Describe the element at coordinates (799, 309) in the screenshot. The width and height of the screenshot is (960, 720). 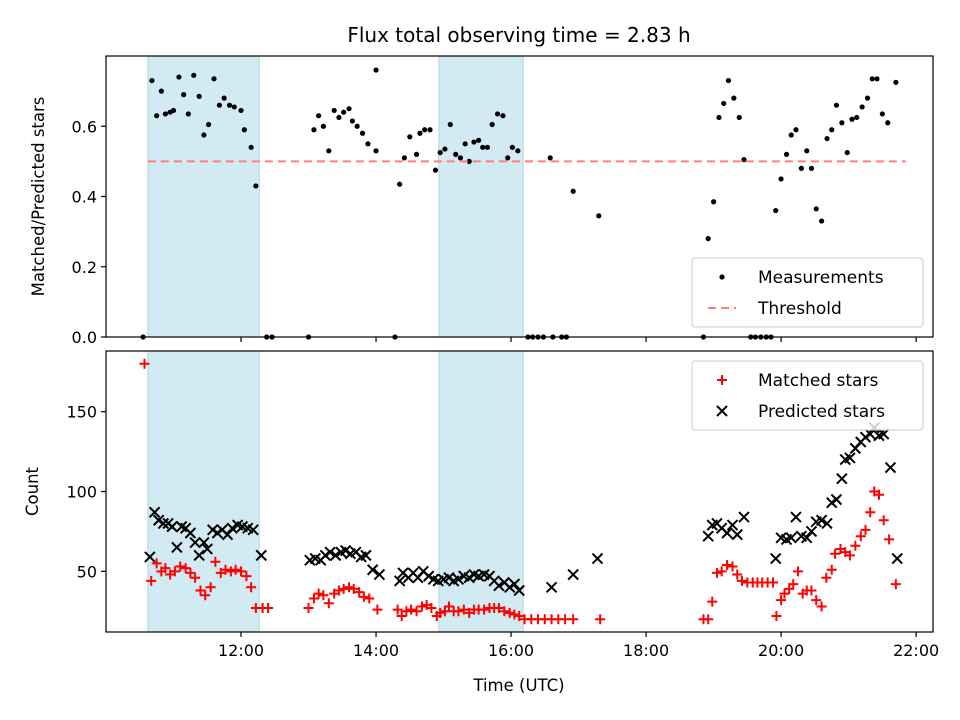
I see `legend-label: Threshold` at that location.